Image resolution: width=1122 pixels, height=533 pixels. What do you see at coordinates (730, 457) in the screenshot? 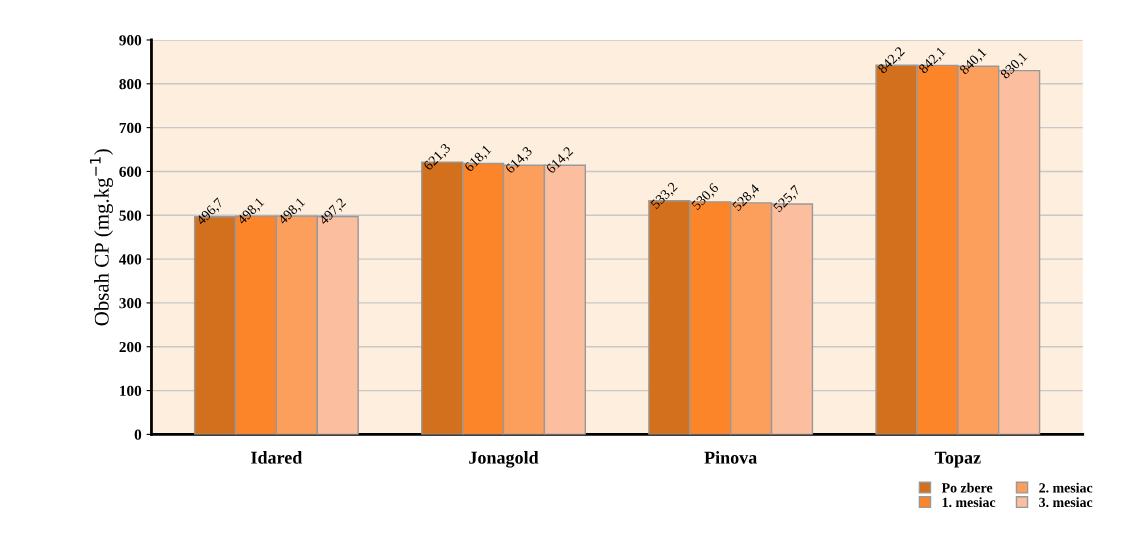
I see `x-tick-label: Pinova` at bounding box center [730, 457].